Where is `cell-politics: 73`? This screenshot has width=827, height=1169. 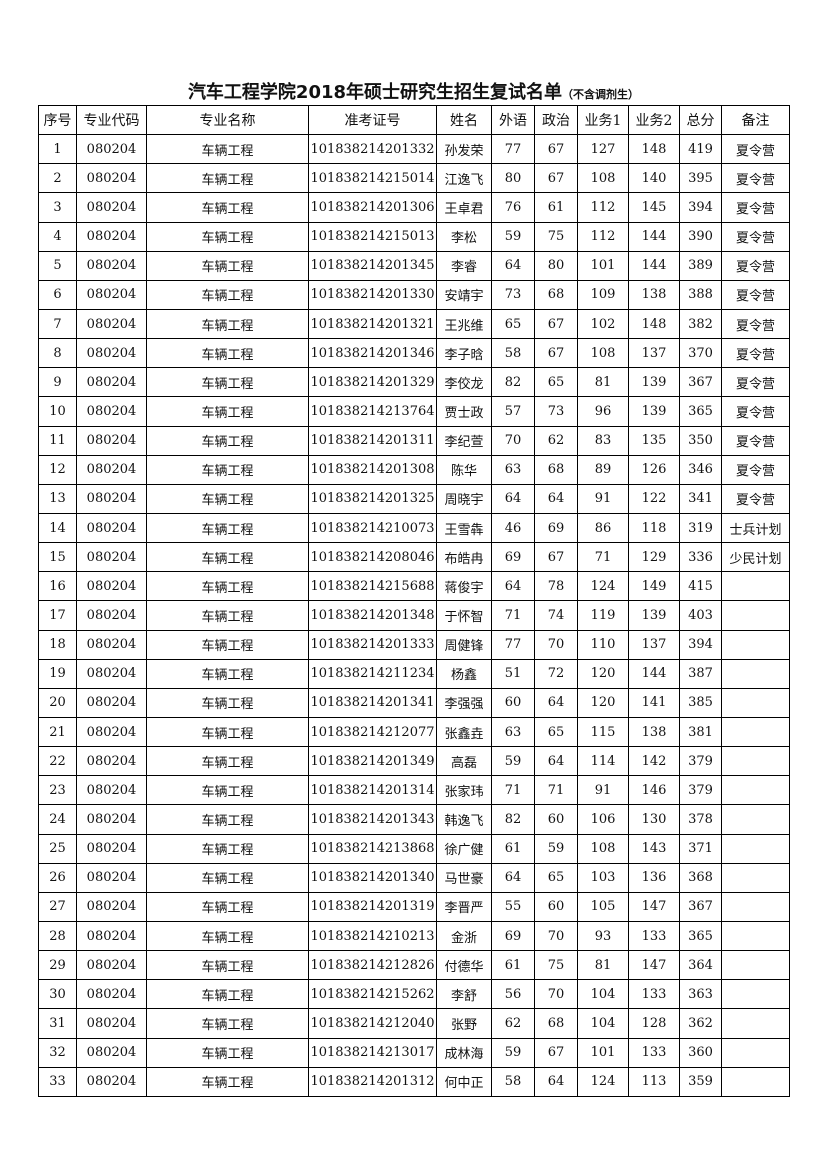
cell-politics: 73 is located at coordinates (556, 411).